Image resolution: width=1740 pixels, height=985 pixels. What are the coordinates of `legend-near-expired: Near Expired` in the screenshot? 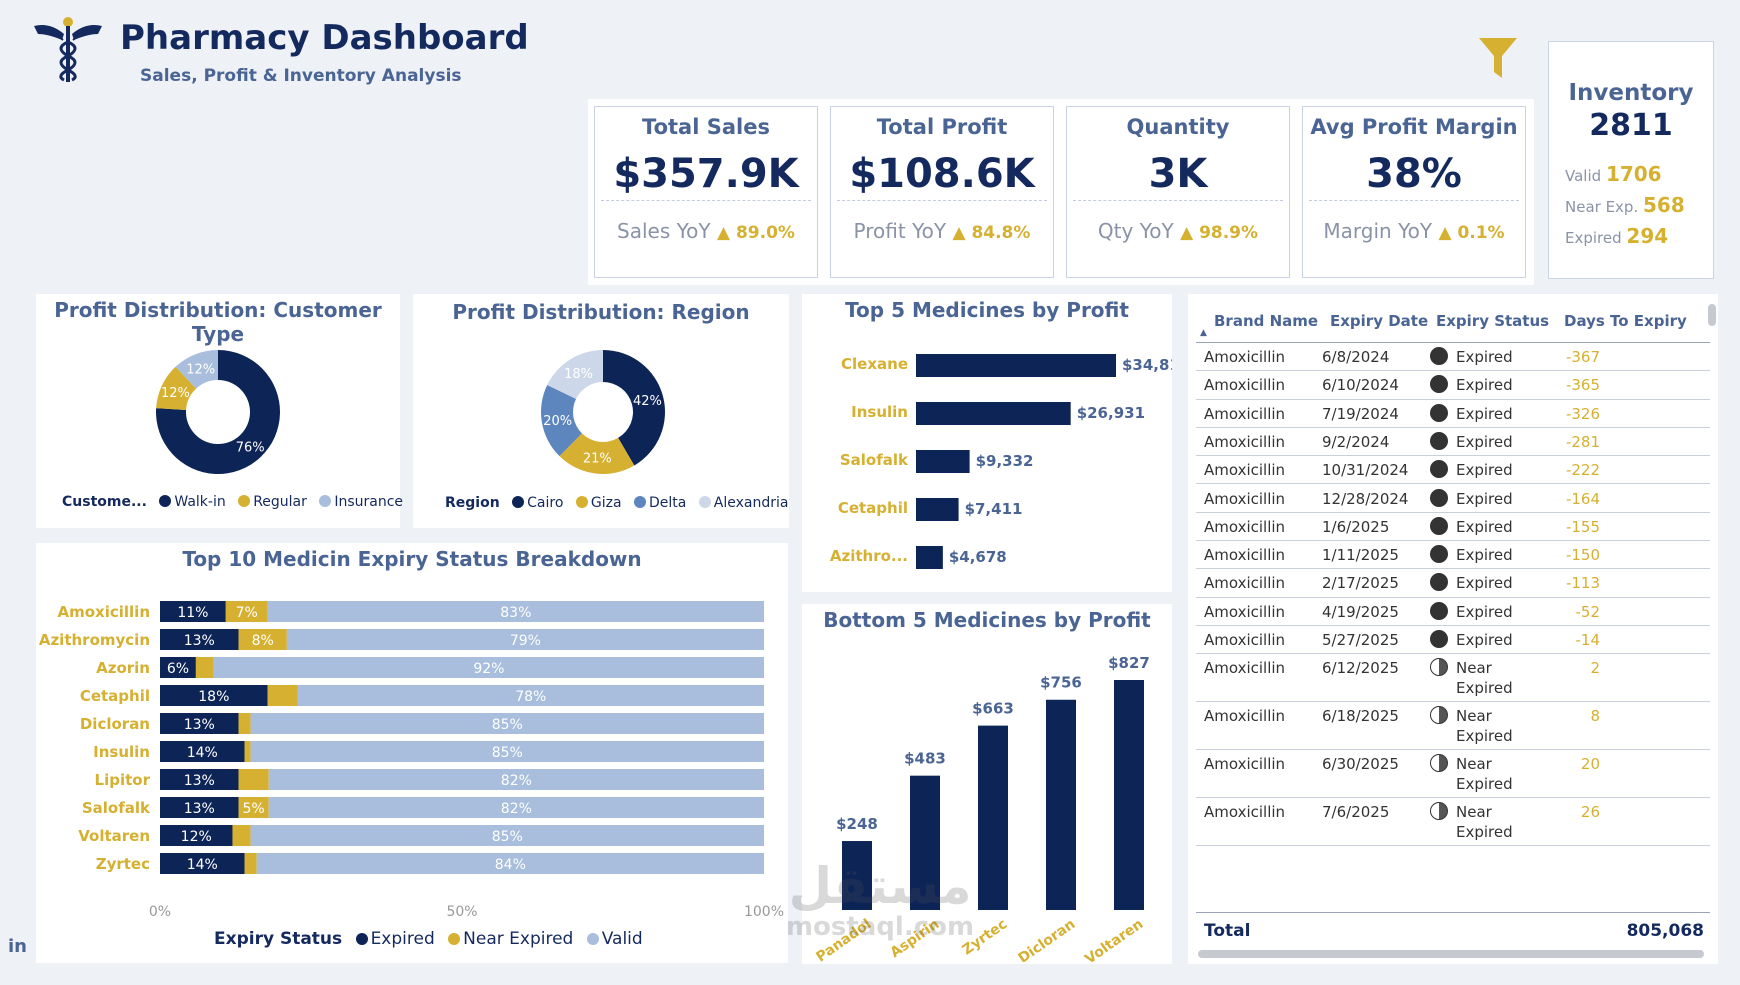 It's located at (518, 939).